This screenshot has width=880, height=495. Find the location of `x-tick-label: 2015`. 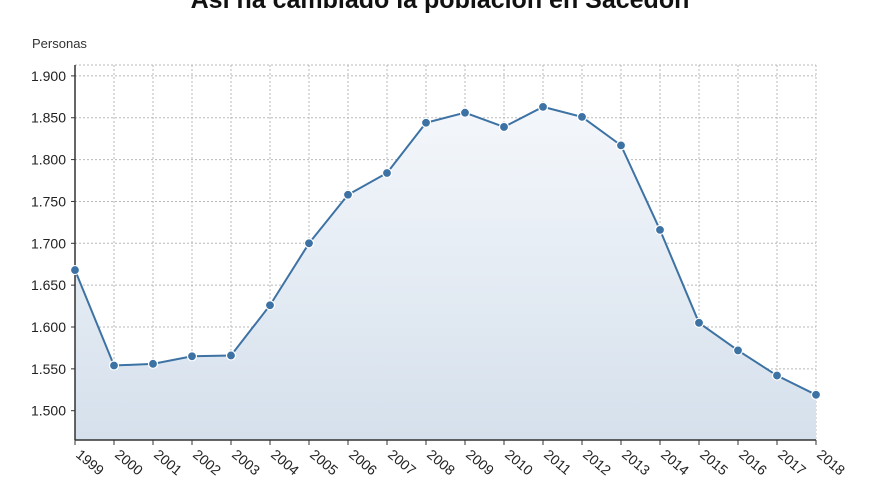

x-tick-label: 2015 is located at coordinates (714, 462).